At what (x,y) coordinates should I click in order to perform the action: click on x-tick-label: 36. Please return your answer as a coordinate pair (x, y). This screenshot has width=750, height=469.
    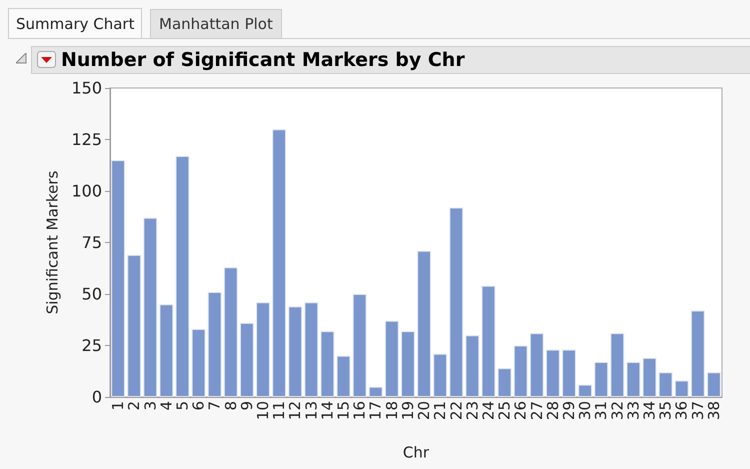
    Looking at the image, I should click on (681, 410).